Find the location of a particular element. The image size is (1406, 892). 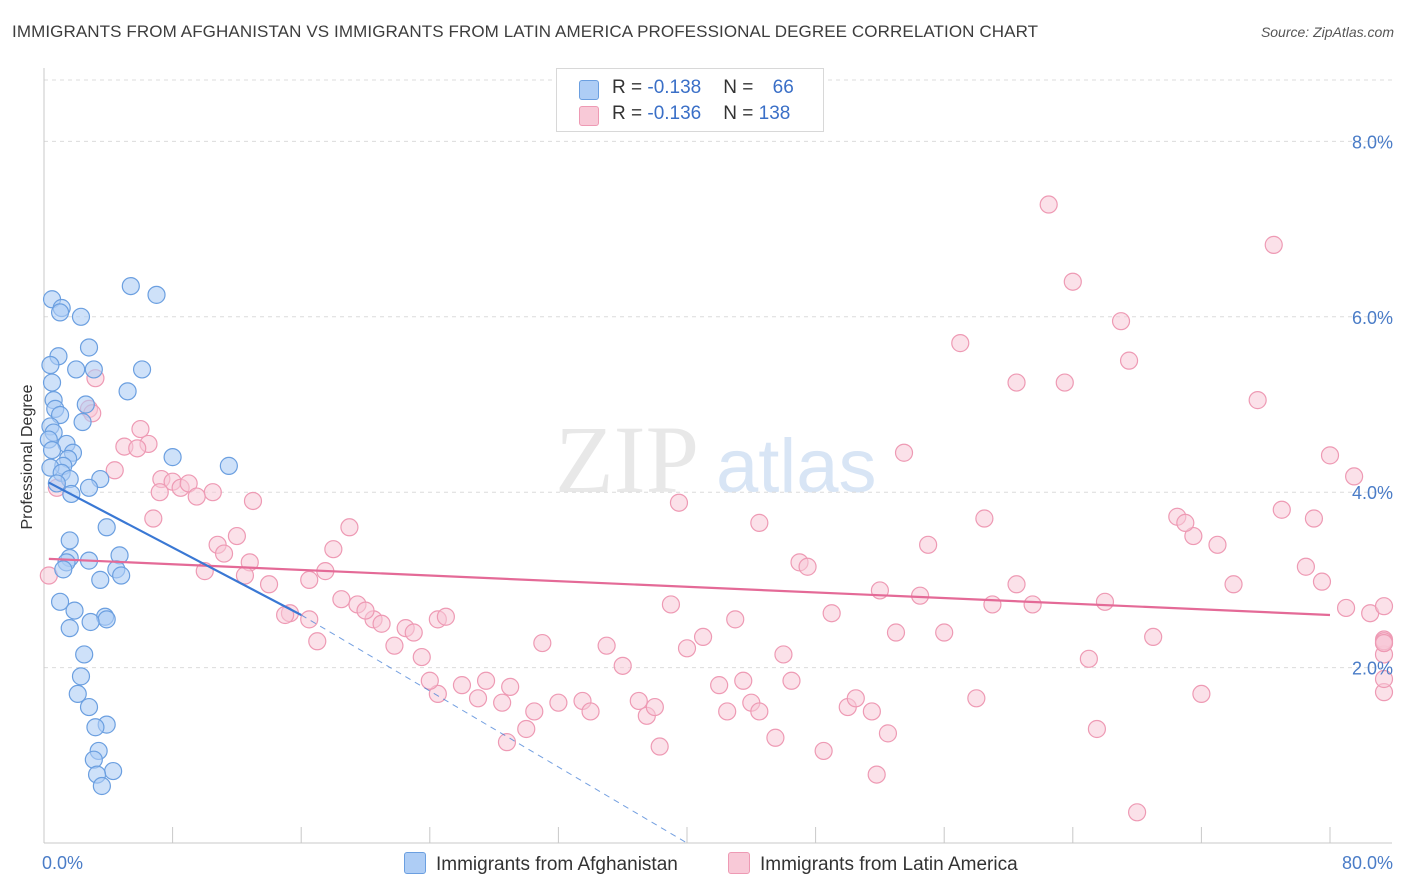

legend-n-value: 138 is located at coordinates (774, 113).